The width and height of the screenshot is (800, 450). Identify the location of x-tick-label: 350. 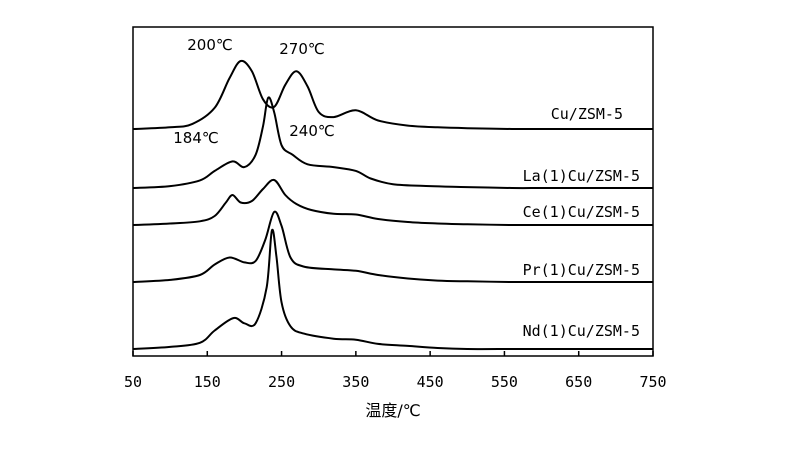
(355, 382).